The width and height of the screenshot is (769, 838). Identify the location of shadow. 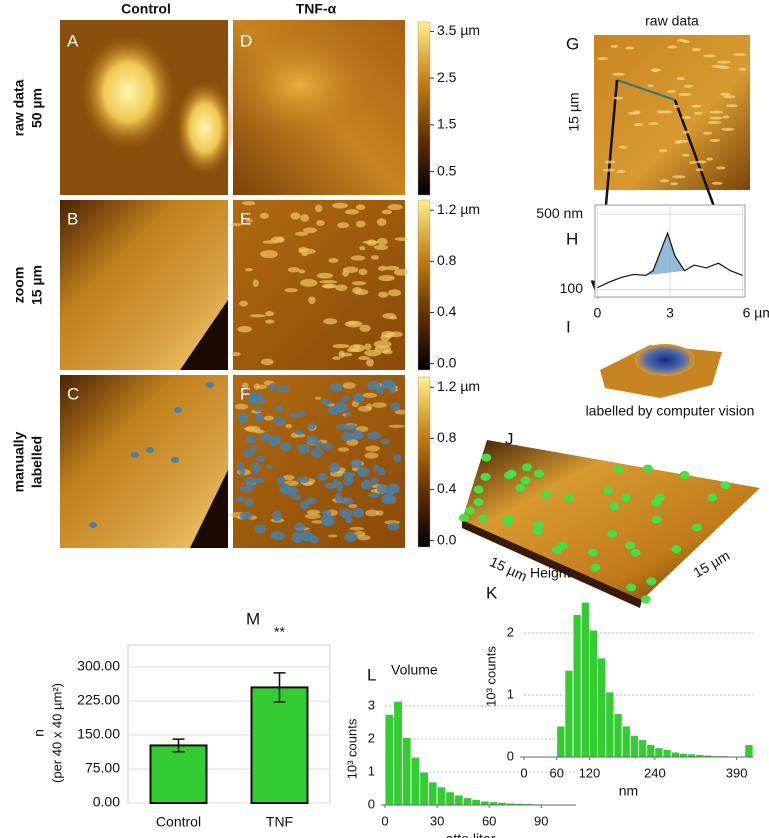
(209, 509).